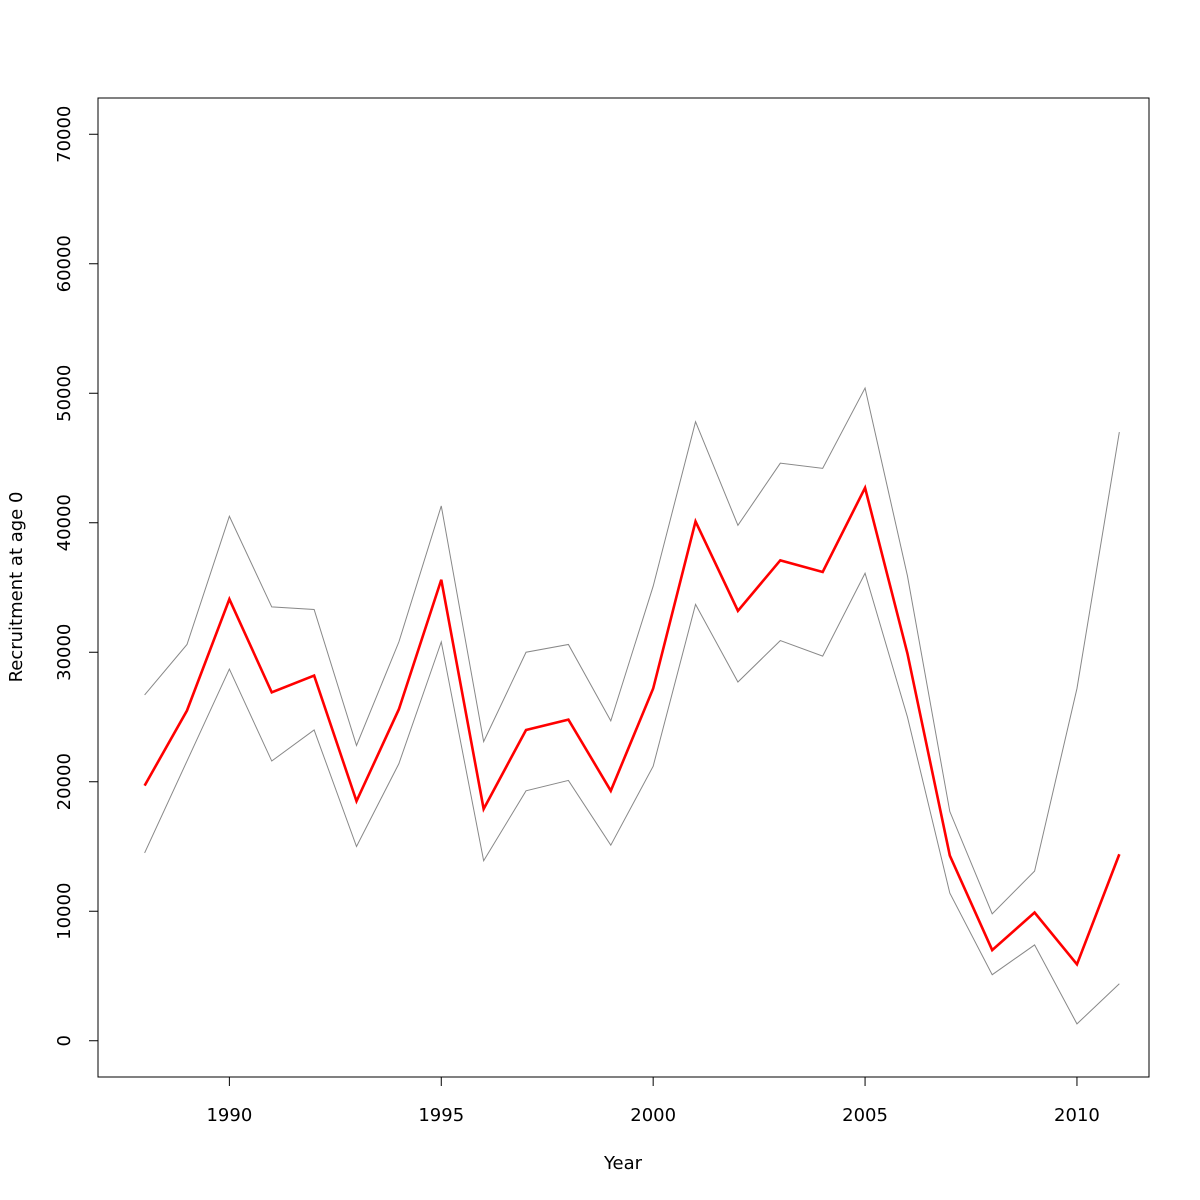 The width and height of the screenshot is (1200, 1200). I want to click on x-tick-label: 2000, so click(653, 1115).